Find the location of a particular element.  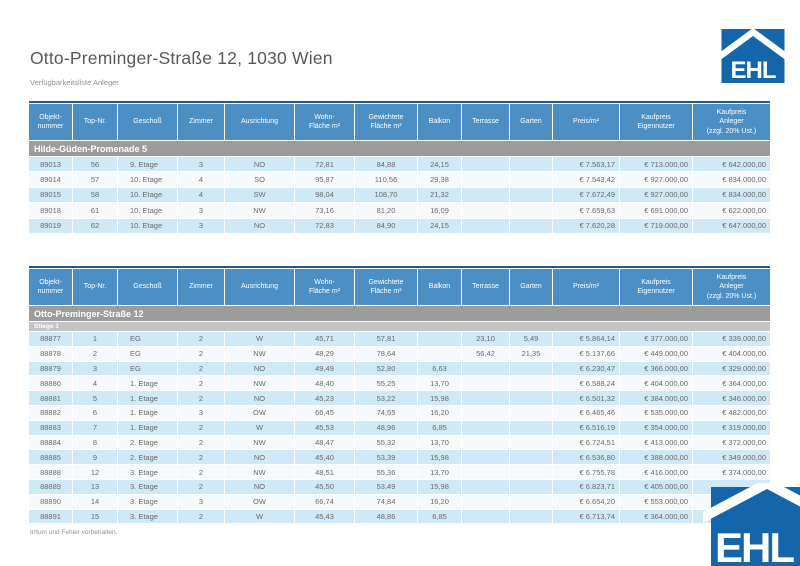

cell: 1. Etage is located at coordinates (147, 412).